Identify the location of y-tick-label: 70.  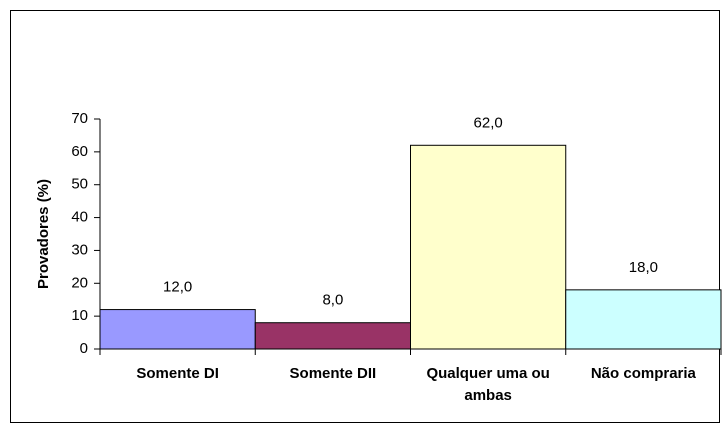
(79, 118).